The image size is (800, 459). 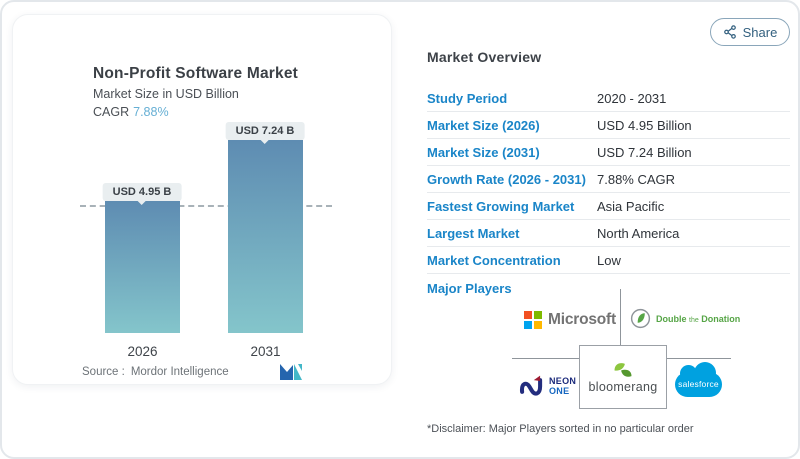 I want to click on row-value: Asia Pacific, so click(x=631, y=206).